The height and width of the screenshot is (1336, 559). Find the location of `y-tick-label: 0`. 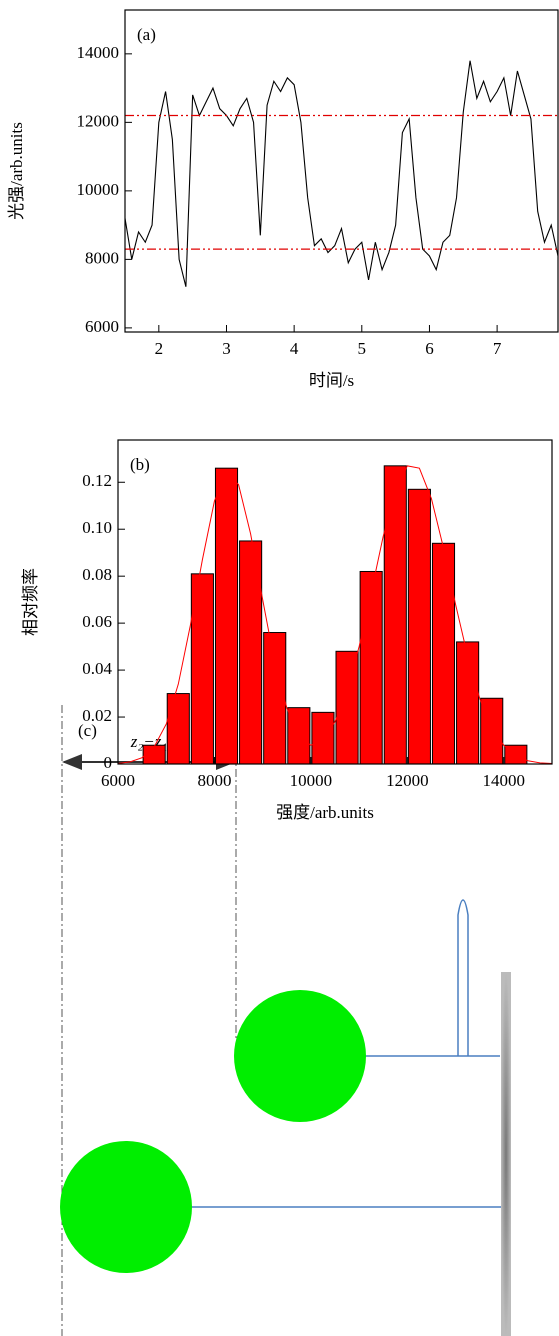

y-tick-label: 0 is located at coordinates (108, 762).